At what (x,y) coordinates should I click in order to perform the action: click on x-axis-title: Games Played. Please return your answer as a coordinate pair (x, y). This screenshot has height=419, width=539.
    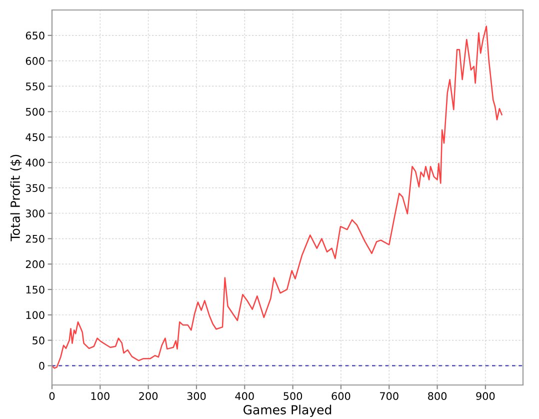
    Looking at the image, I should click on (288, 410).